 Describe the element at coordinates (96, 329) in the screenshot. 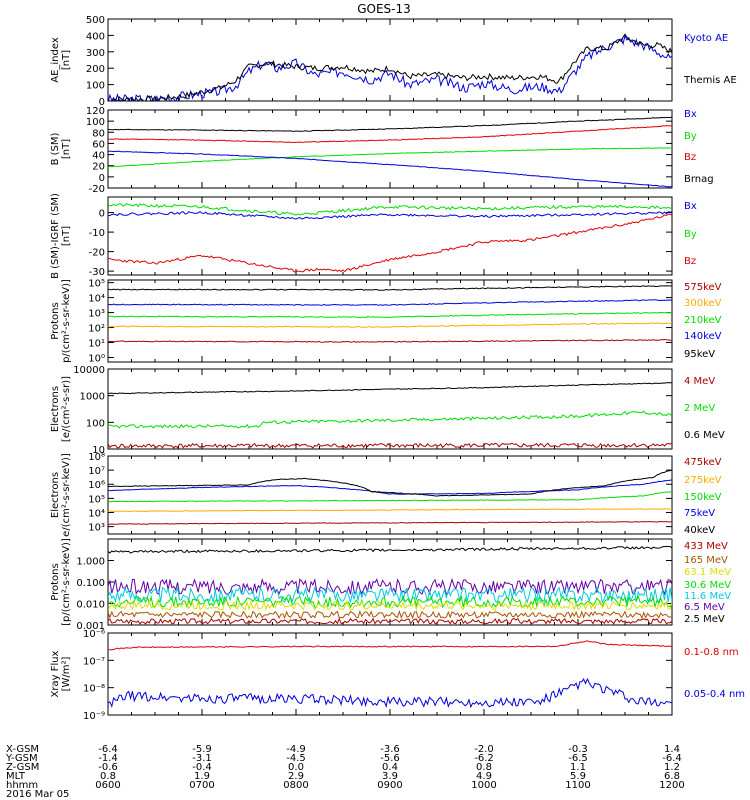

I see `y-tick-label: 10²` at that location.